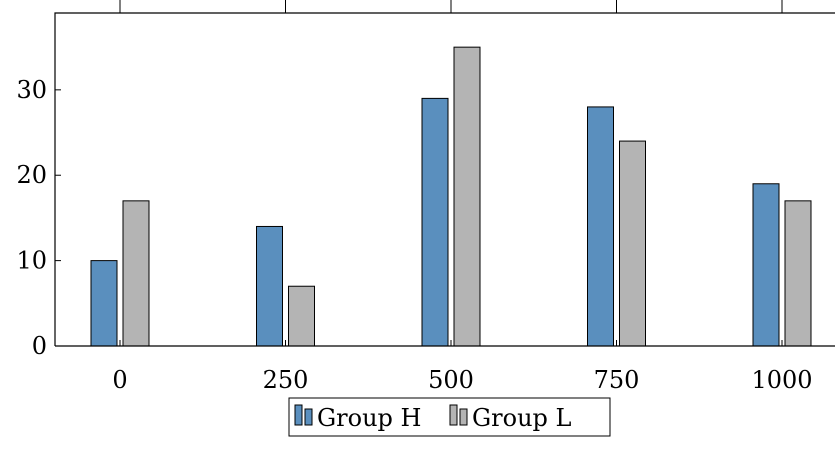  I want to click on x-tick-label: 0, so click(119, 380).